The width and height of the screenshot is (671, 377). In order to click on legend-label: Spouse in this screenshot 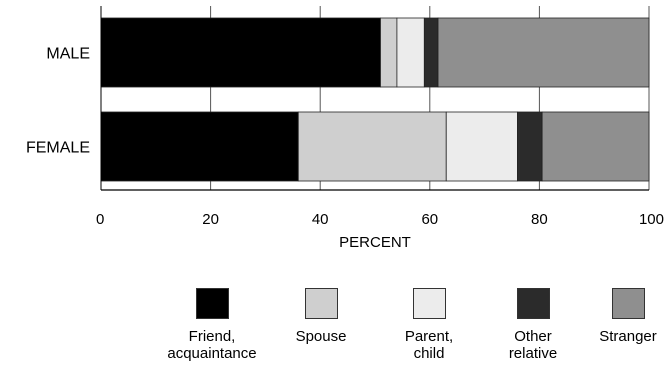, I will do `click(321, 336)`.